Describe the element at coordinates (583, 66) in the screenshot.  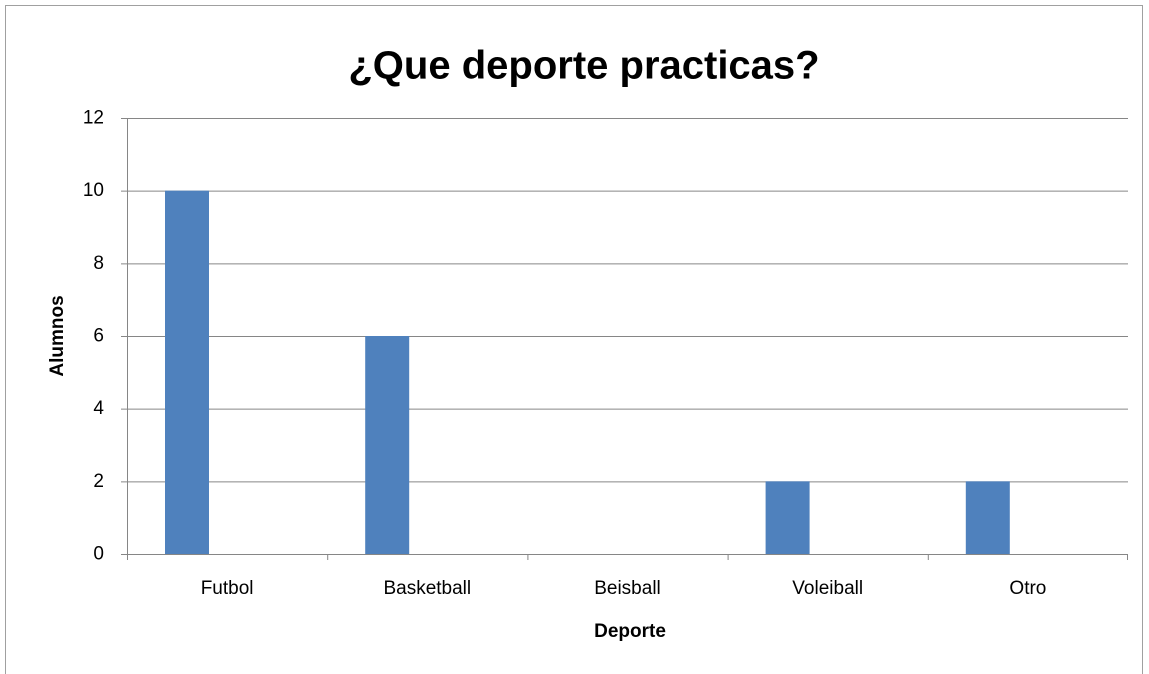
I see `chart-title: ¿Que deporte practicas?` at that location.